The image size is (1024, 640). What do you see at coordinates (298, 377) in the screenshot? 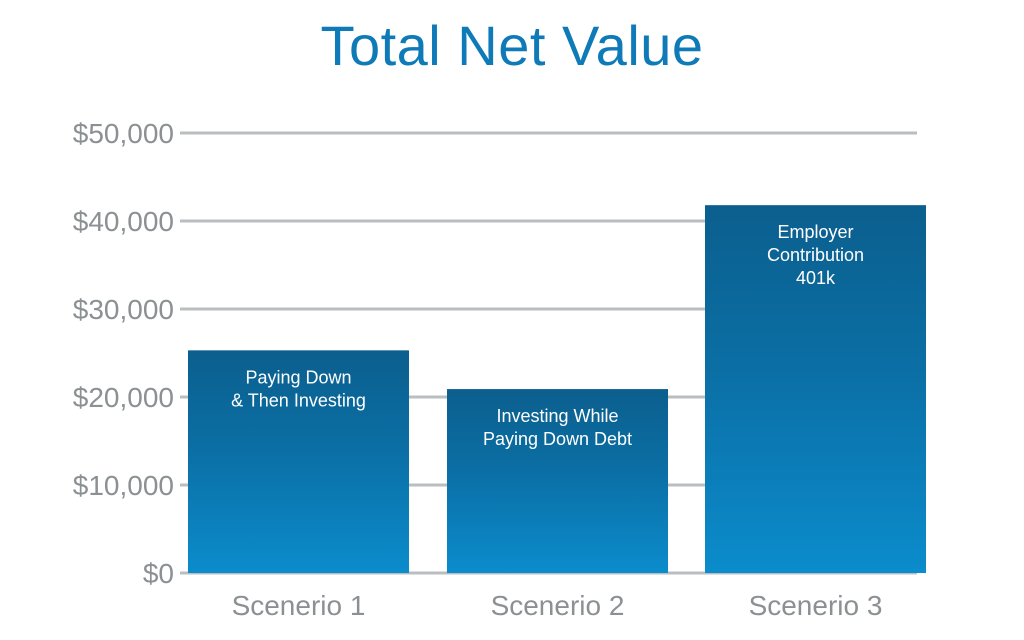
I see `bar-annotation-line: Paying Down` at bounding box center [298, 377].